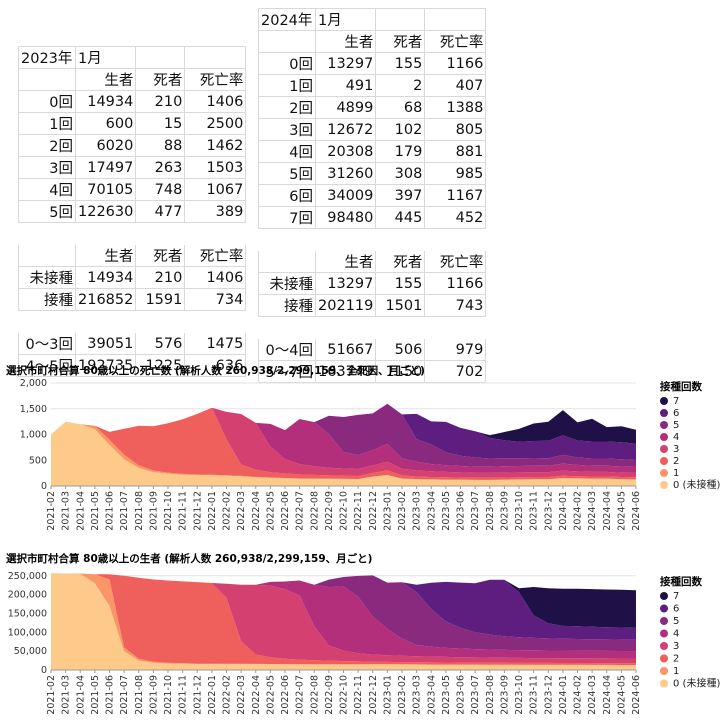 The width and height of the screenshot is (726, 727). I want to click on legend-item-0: 0 (未接種), so click(696, 683).